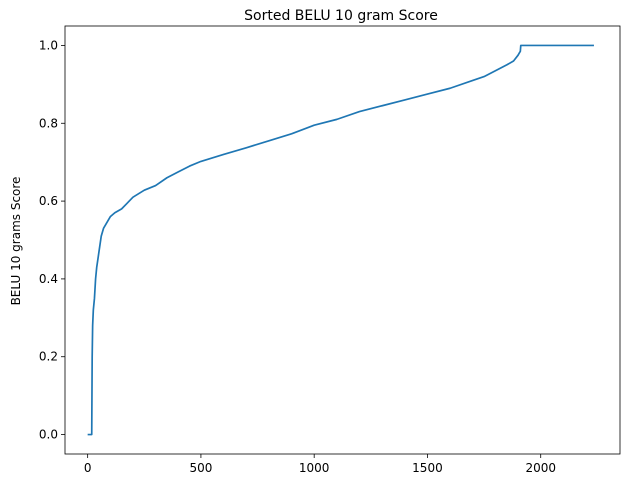 The image size is (630, 490). What do you see at coordinates (48, 279) in the screenshot?
I see `y-tick-label: 0.4` at bounding box center [48, 279].